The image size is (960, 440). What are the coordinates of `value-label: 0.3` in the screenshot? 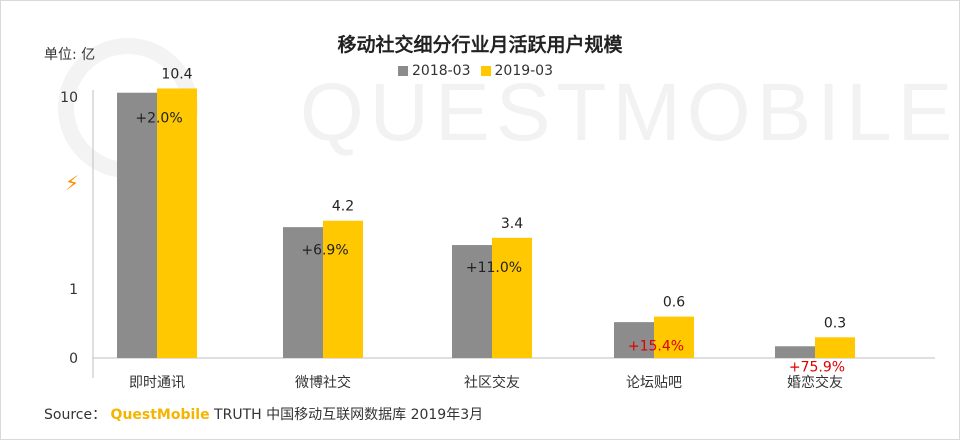 It's located at (835, 323).